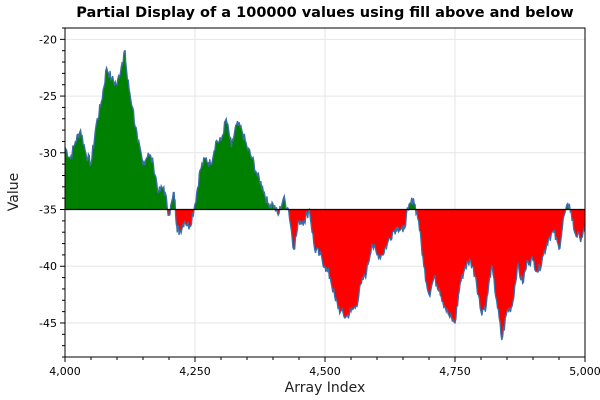 This screenshot has width=600, height=400. What do you see at coordinates (48, 210) in the screenshot?
I see `y-tick-label: -35` at bounding box center [48, 210].